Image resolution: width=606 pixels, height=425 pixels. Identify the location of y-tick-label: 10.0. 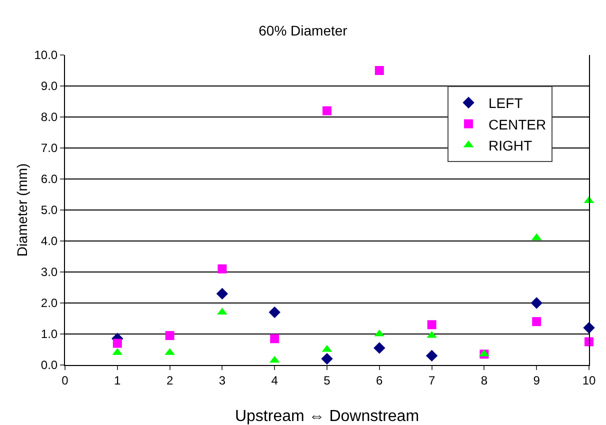
(46, 55).